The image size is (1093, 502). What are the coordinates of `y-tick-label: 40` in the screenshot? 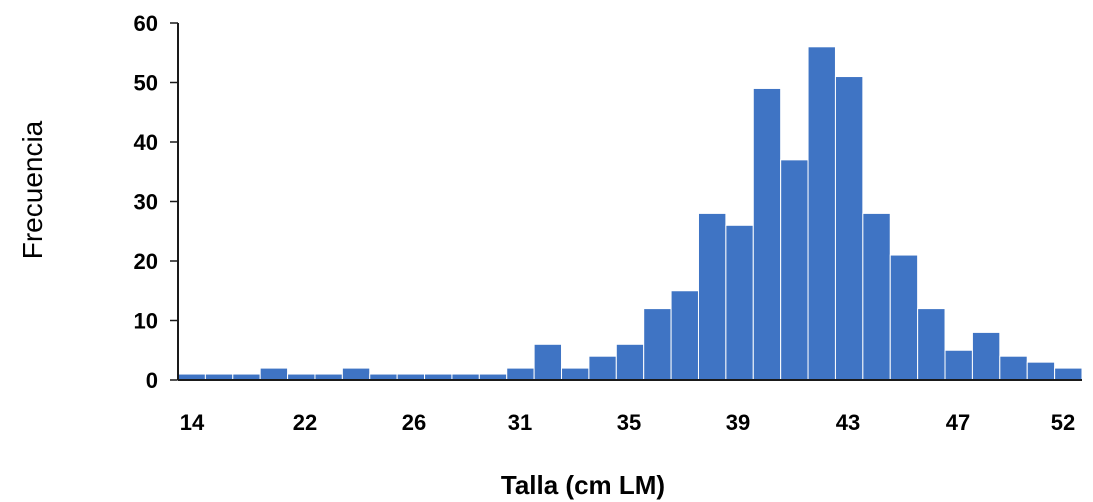 It's located at (146, 142).